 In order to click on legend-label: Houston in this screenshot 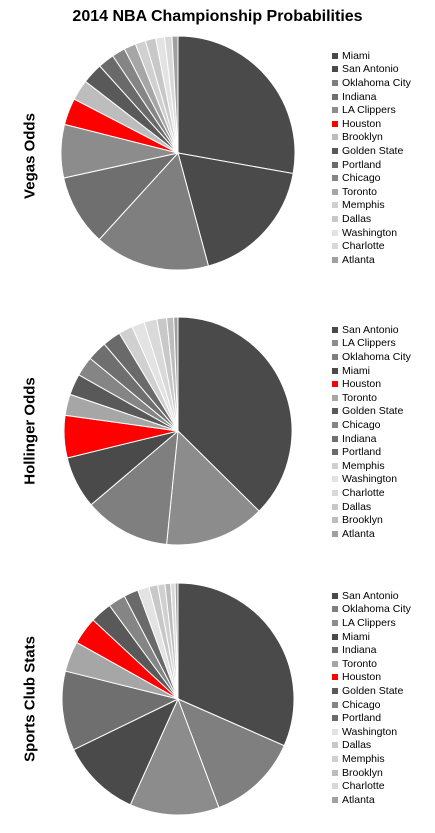, I will do `click(362, 677)`.